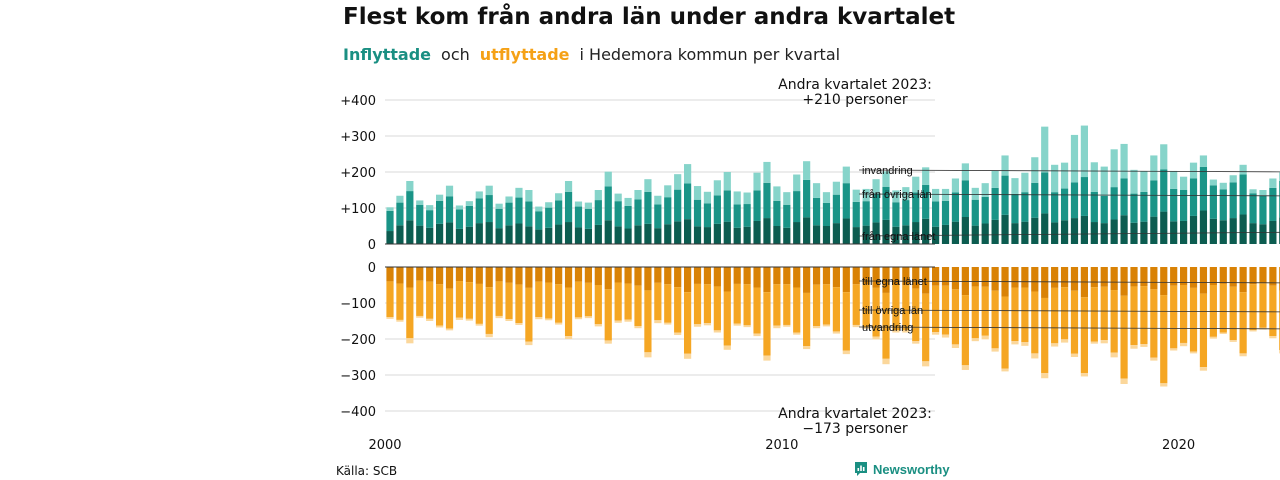  I want to click on label-fran-egna-lanet: från egna länet, so click(898, 237).